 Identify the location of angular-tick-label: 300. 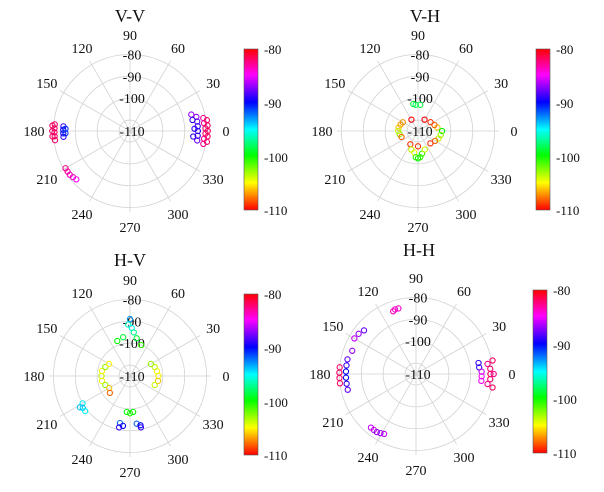
(464, 458).